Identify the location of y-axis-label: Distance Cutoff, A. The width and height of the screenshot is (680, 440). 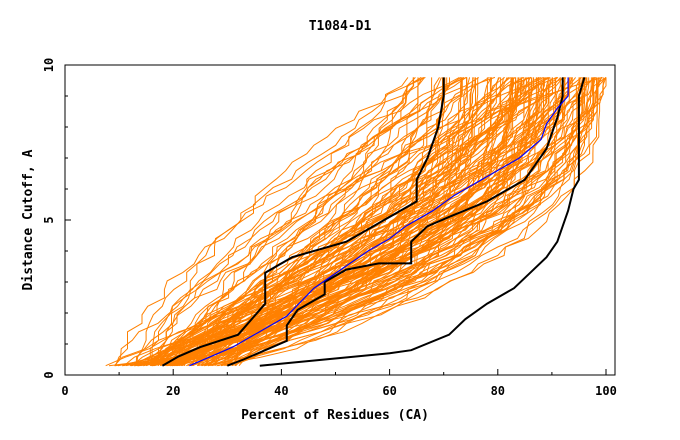
(28, 219).